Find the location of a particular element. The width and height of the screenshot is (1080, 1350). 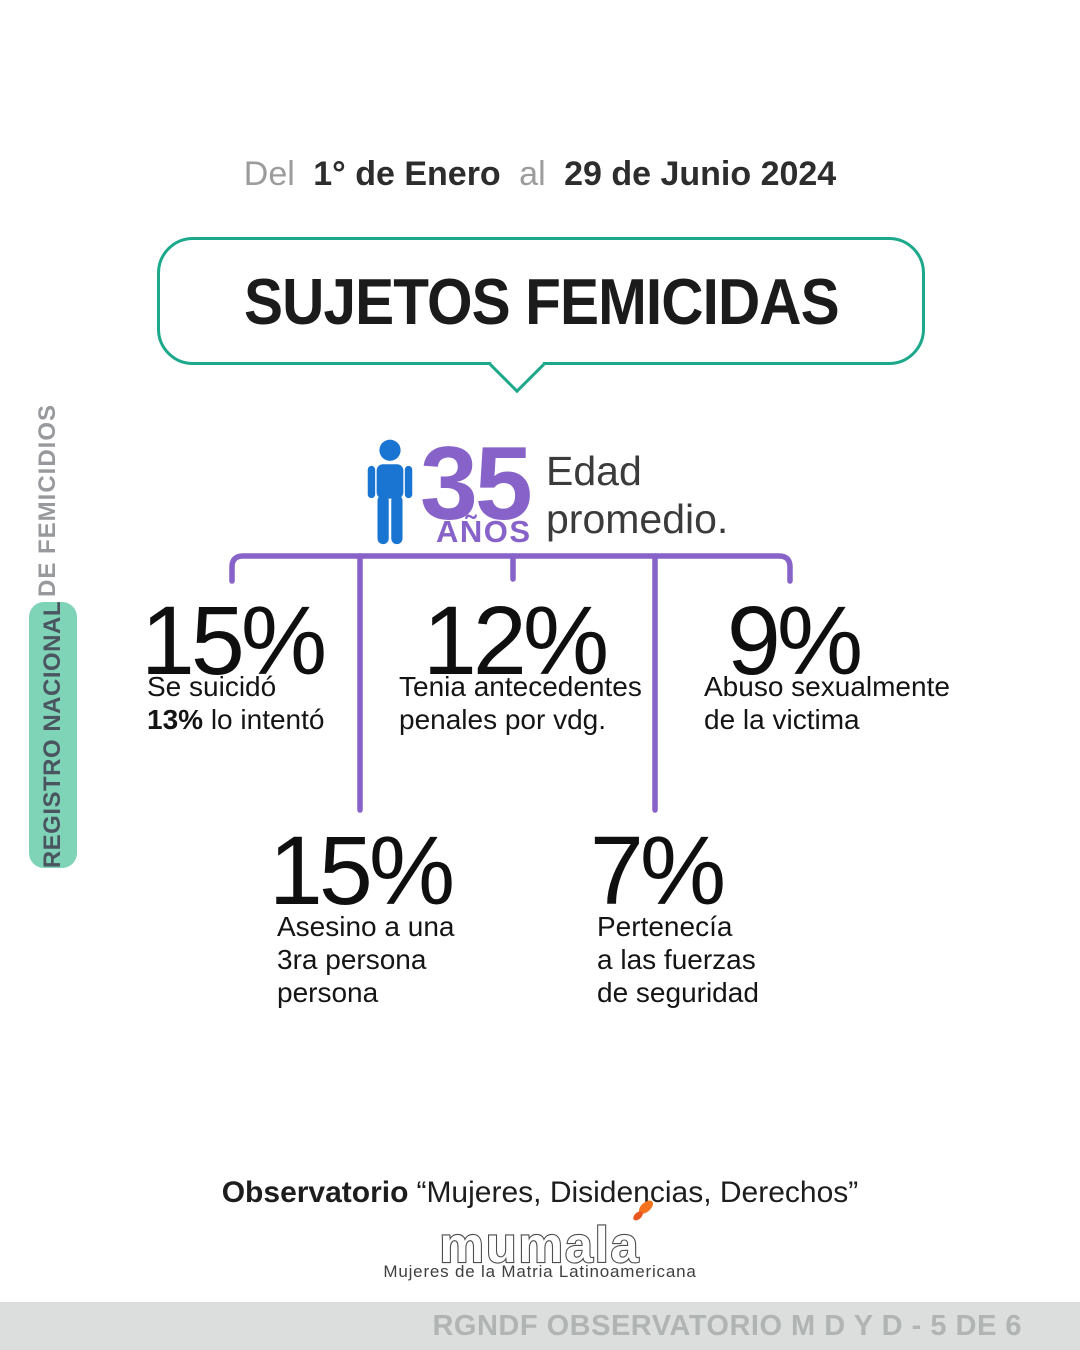

sidebar-label-de-femicidios: DE FEMICIDIOS is located at coordinates (47, 500).